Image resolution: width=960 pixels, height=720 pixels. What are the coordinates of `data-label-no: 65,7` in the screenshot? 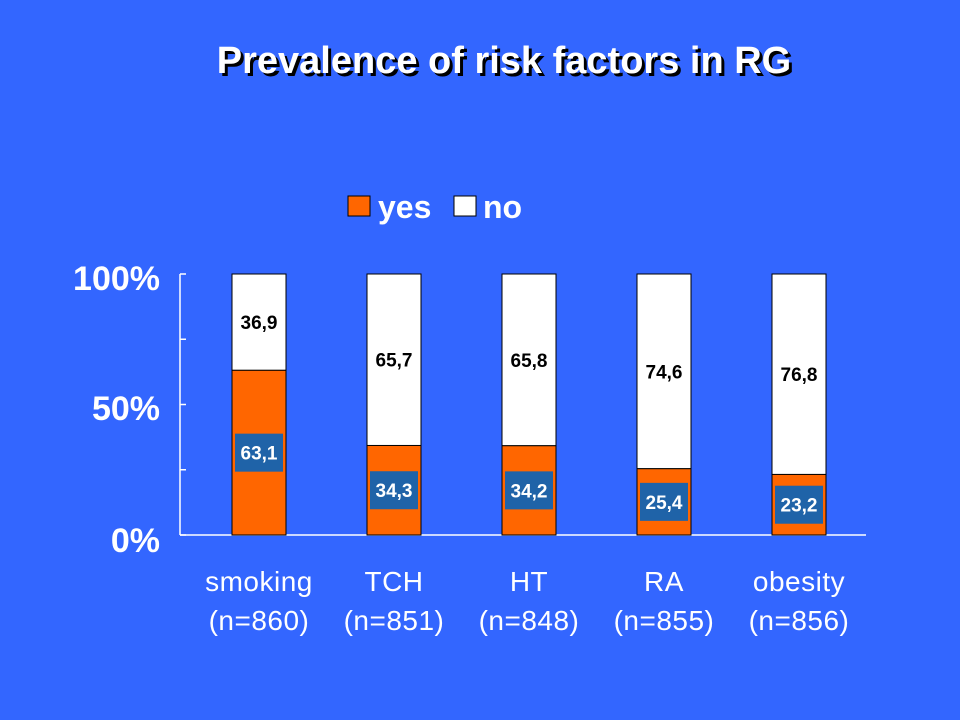 It's located at (394, 361).